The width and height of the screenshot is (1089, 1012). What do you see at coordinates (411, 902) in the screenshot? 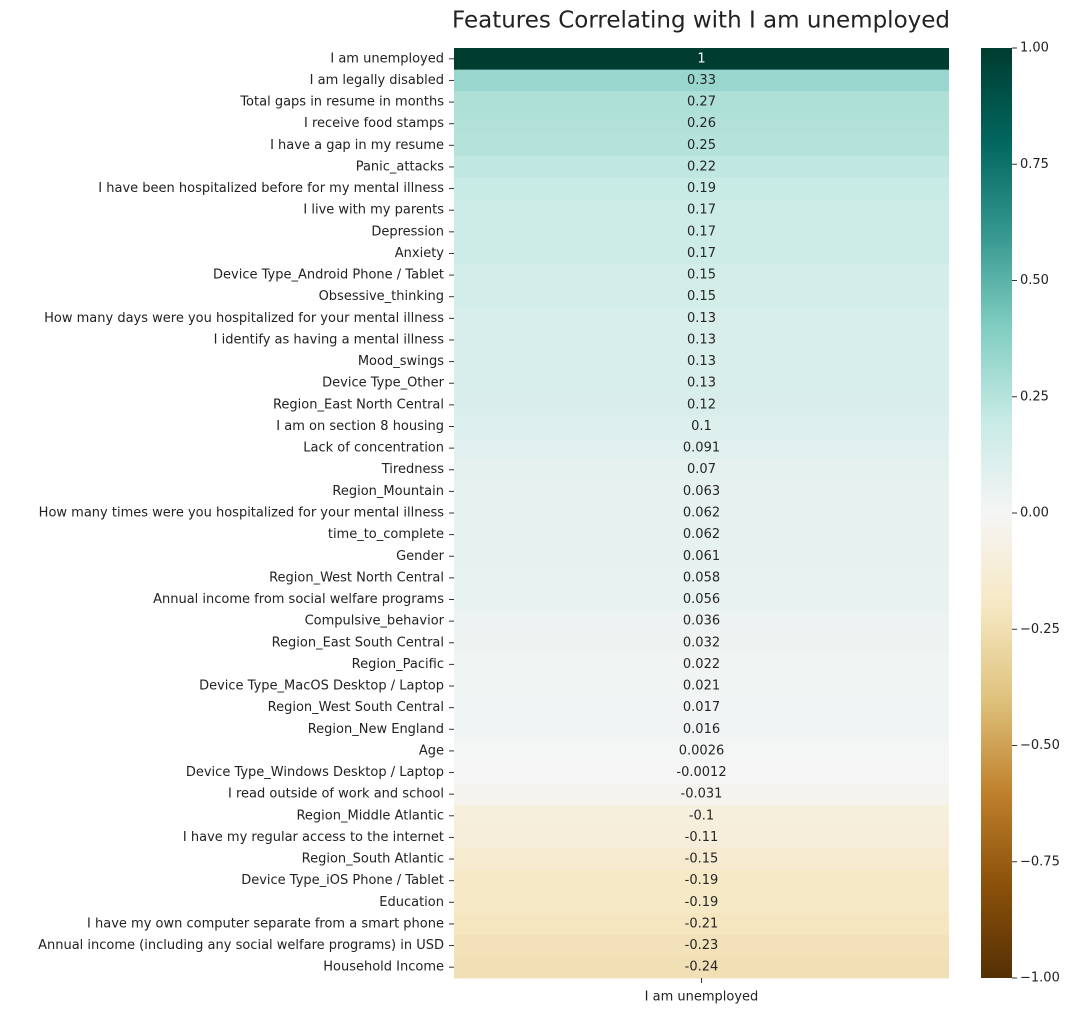
I see `y-tick-label: Education` at bounding box center [411, 902].